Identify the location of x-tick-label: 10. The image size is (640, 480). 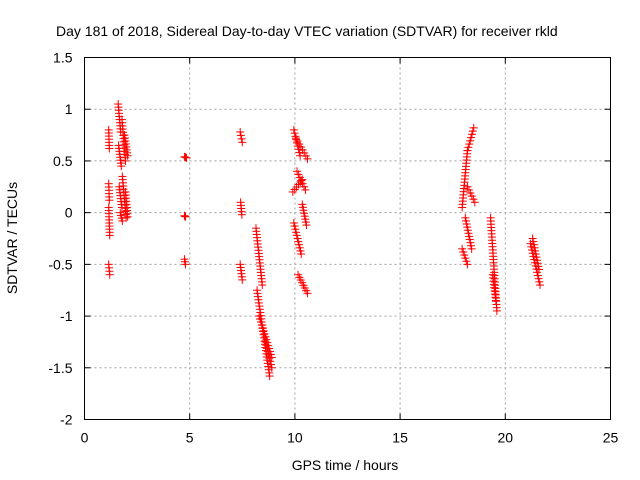
(295, 438).